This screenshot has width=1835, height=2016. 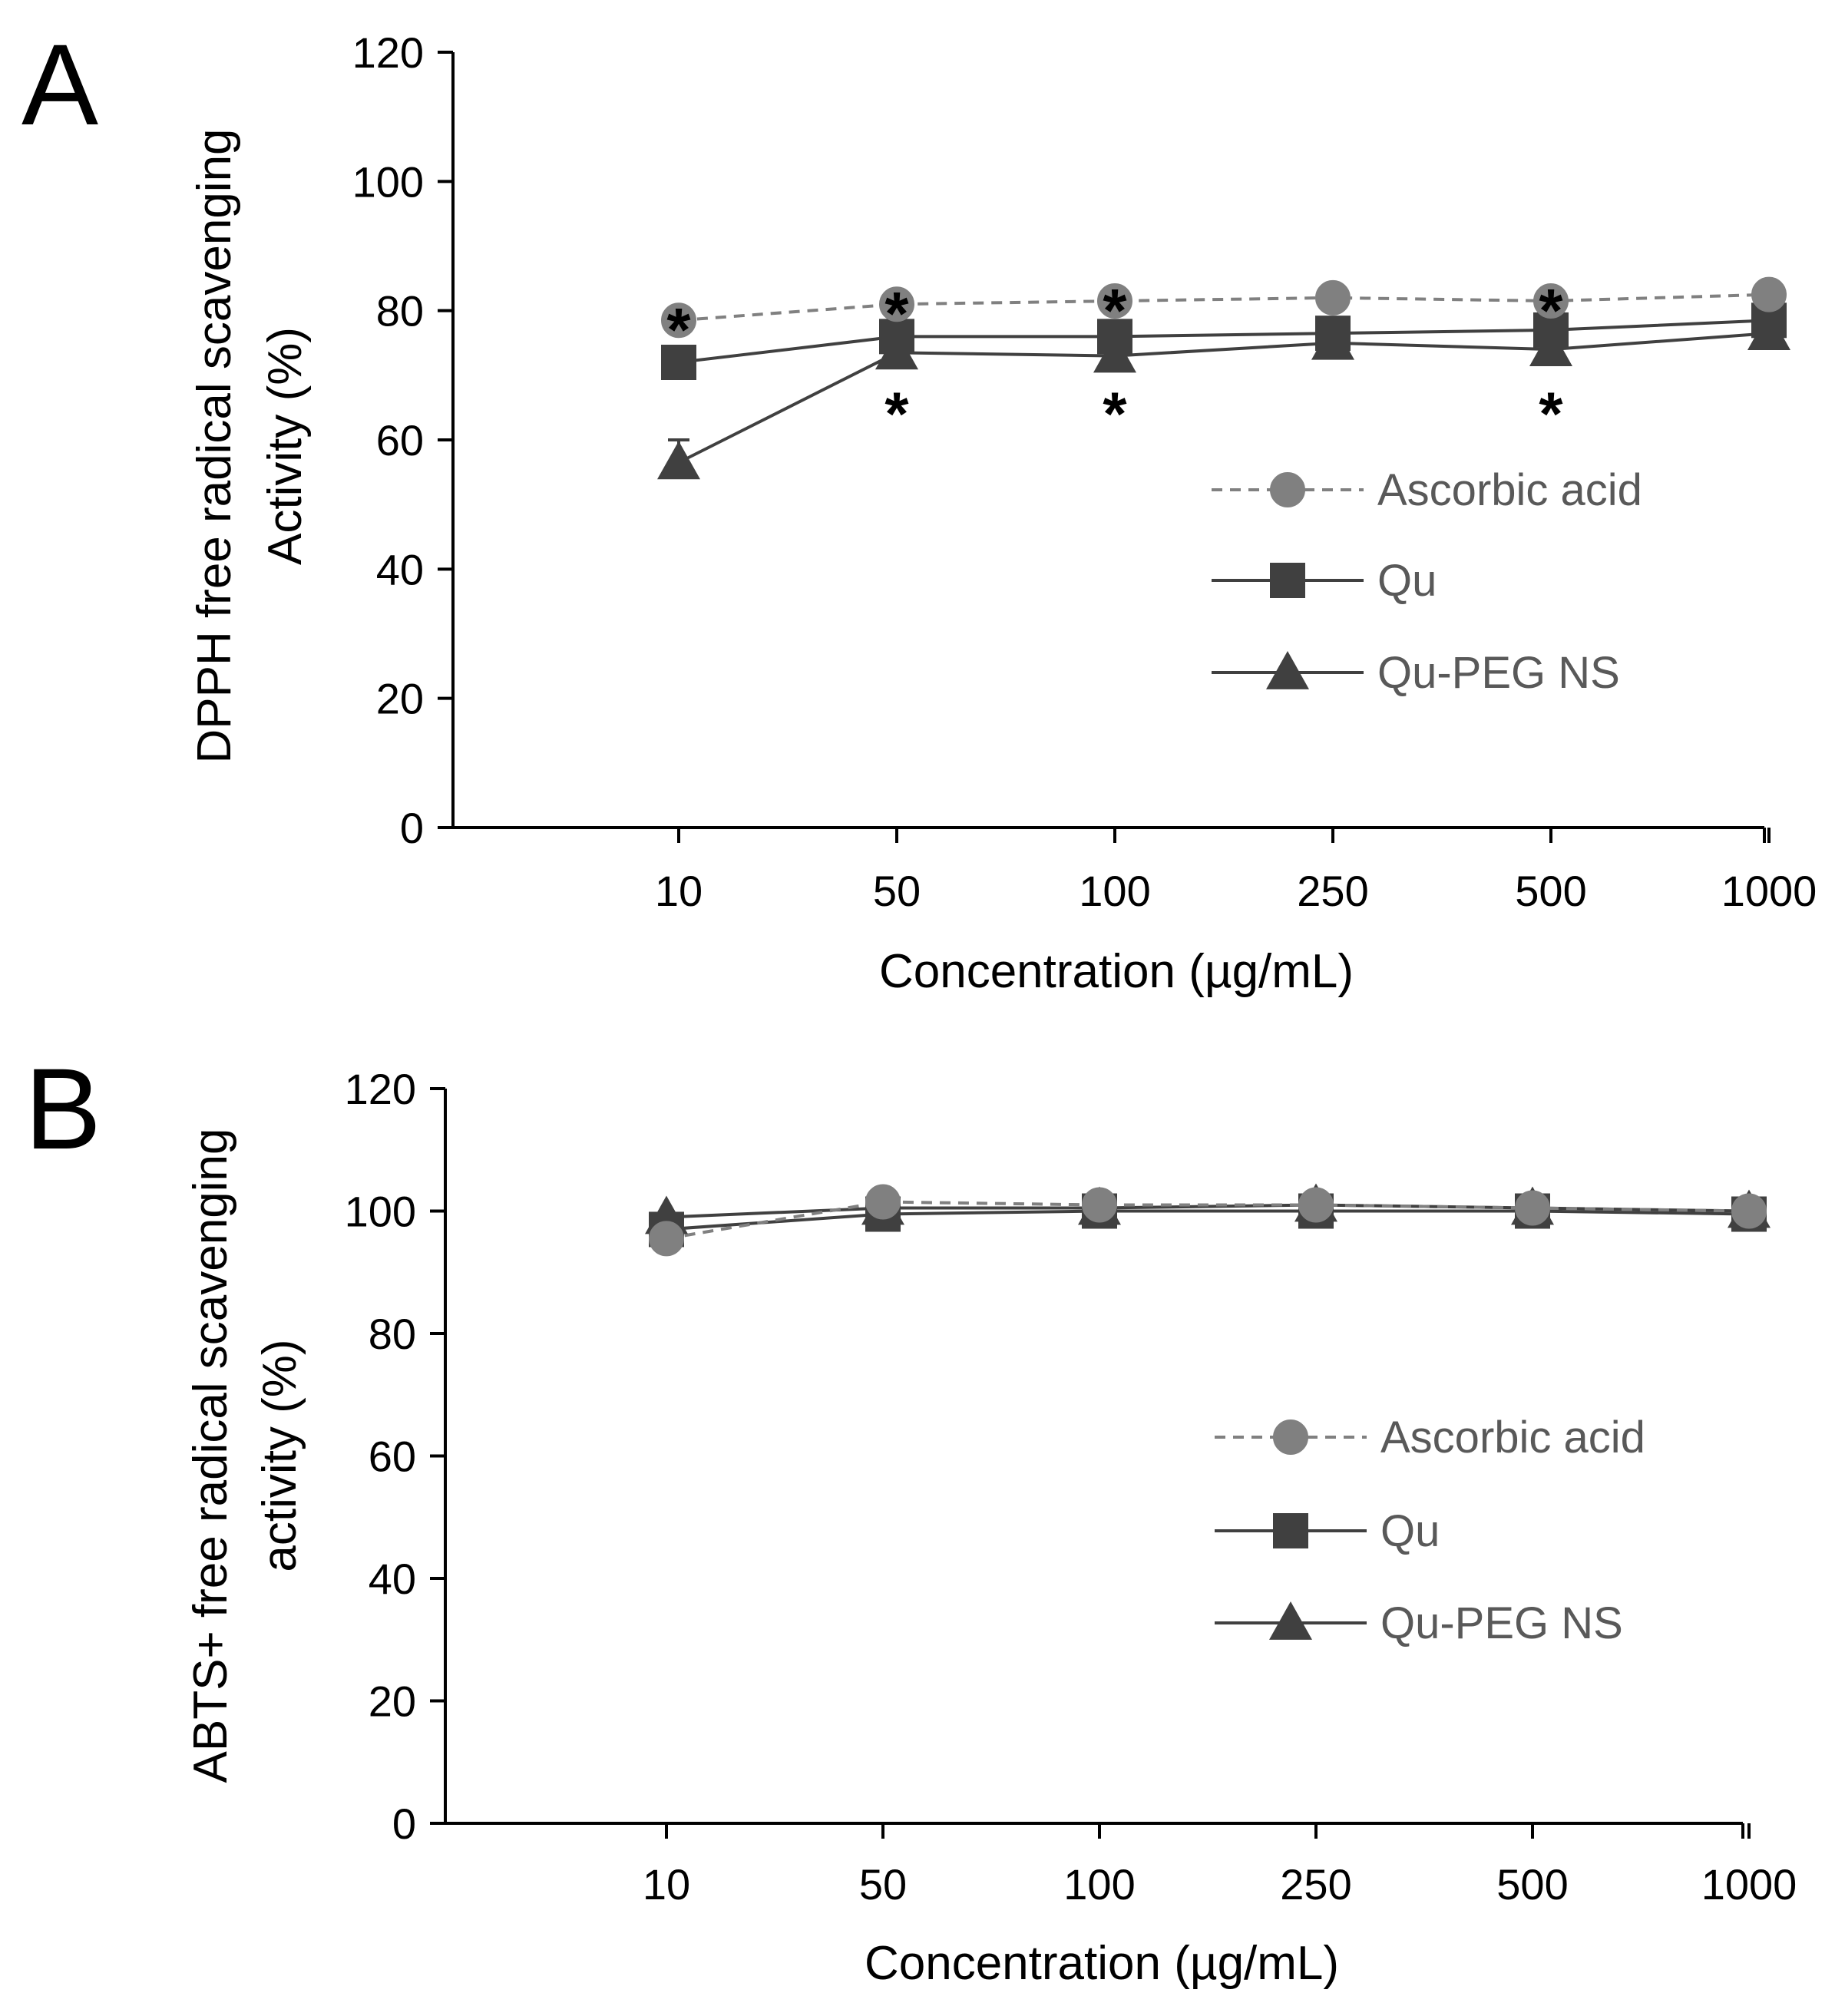 I want to click on series-line-qu-peg-ns, so click(x=1224, y=398).